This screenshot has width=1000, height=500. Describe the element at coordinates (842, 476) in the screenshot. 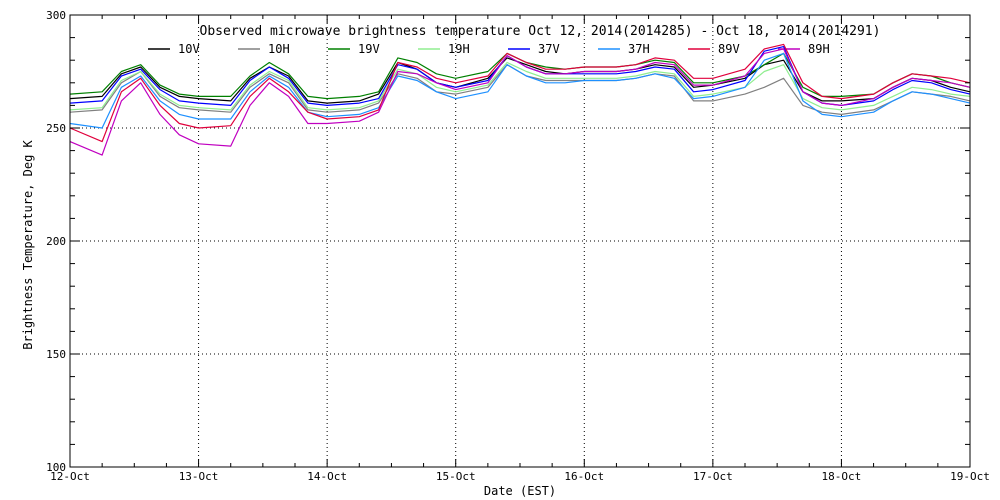

I see `x-tick-label: 18-Oct` at that location.